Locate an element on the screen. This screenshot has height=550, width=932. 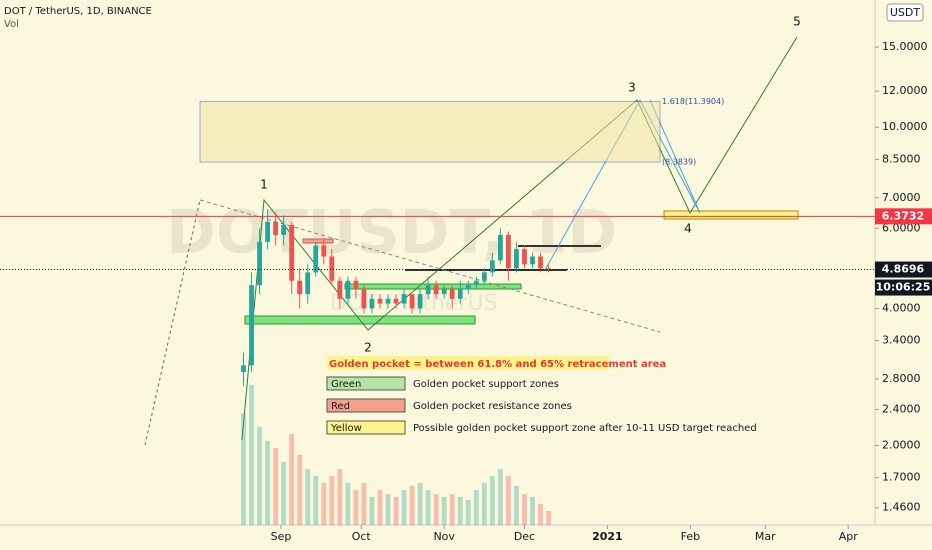
y-tick-label: 3.4000 is located at coordinates (901, 340).